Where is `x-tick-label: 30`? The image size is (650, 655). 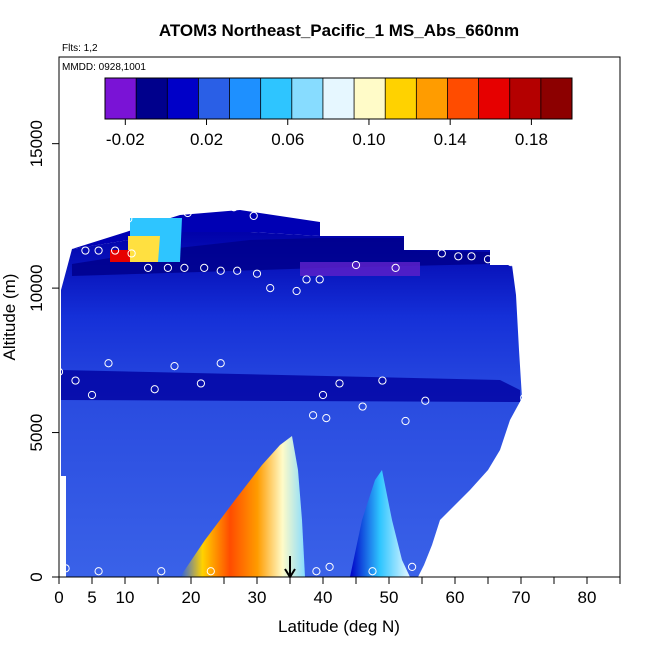 x-tick-label: 30 is located at coordinates (257, 597).